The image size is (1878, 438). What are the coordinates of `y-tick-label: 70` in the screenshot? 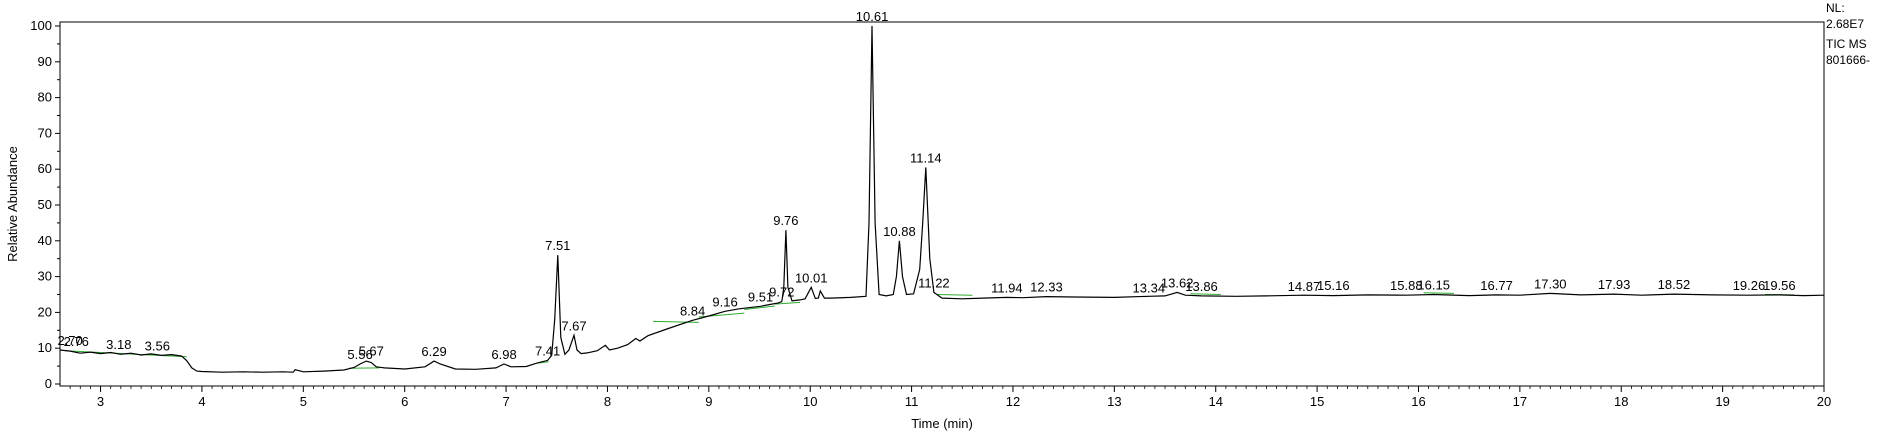 It's located at (45, 132).